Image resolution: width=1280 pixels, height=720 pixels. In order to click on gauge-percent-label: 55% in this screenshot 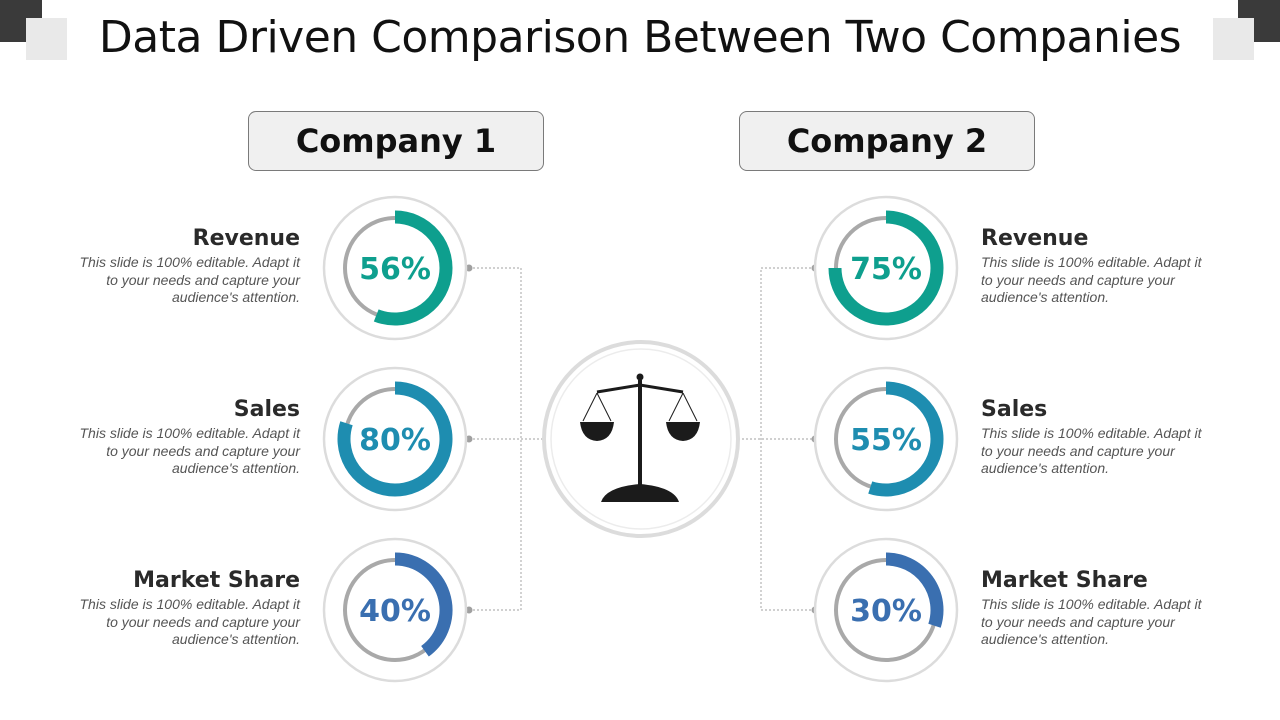, I will do `click(886, 440)`.